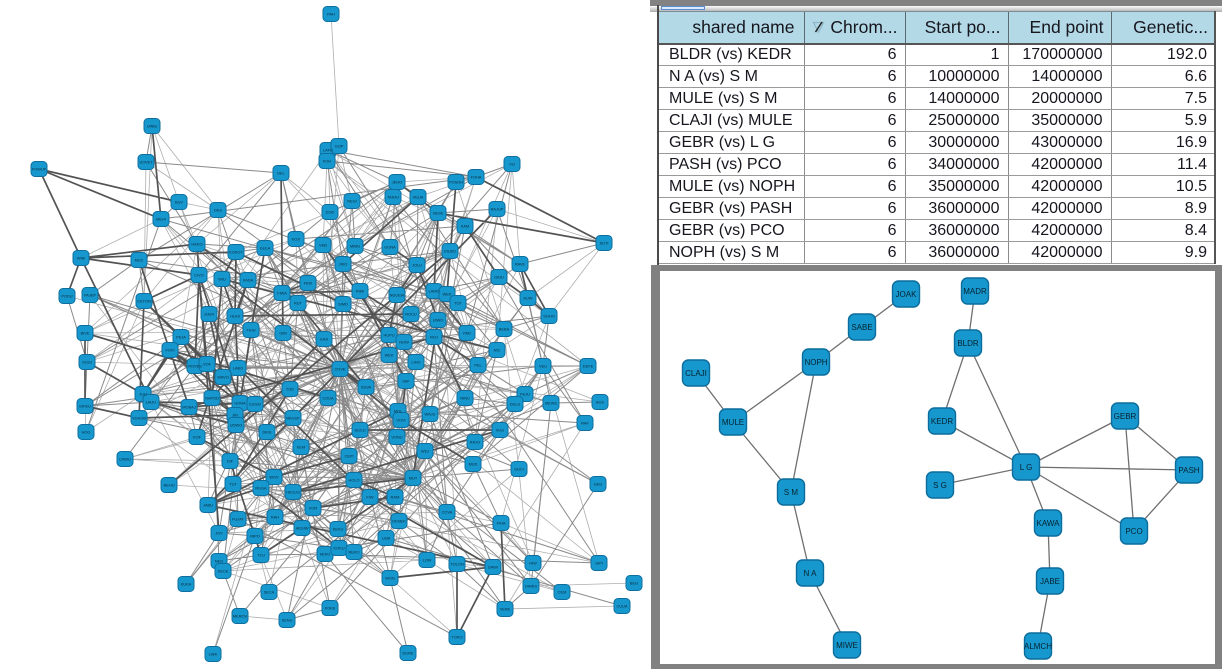  I want to click on svg-text: SUTI, so click(604, 243).